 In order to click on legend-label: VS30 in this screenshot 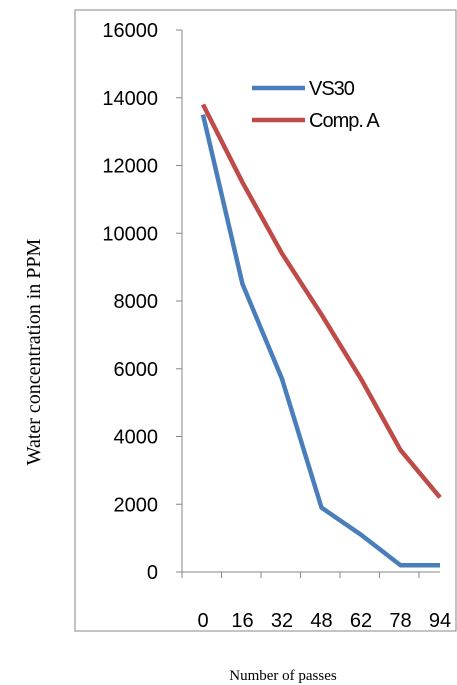, I will do `click(332, 89)`.